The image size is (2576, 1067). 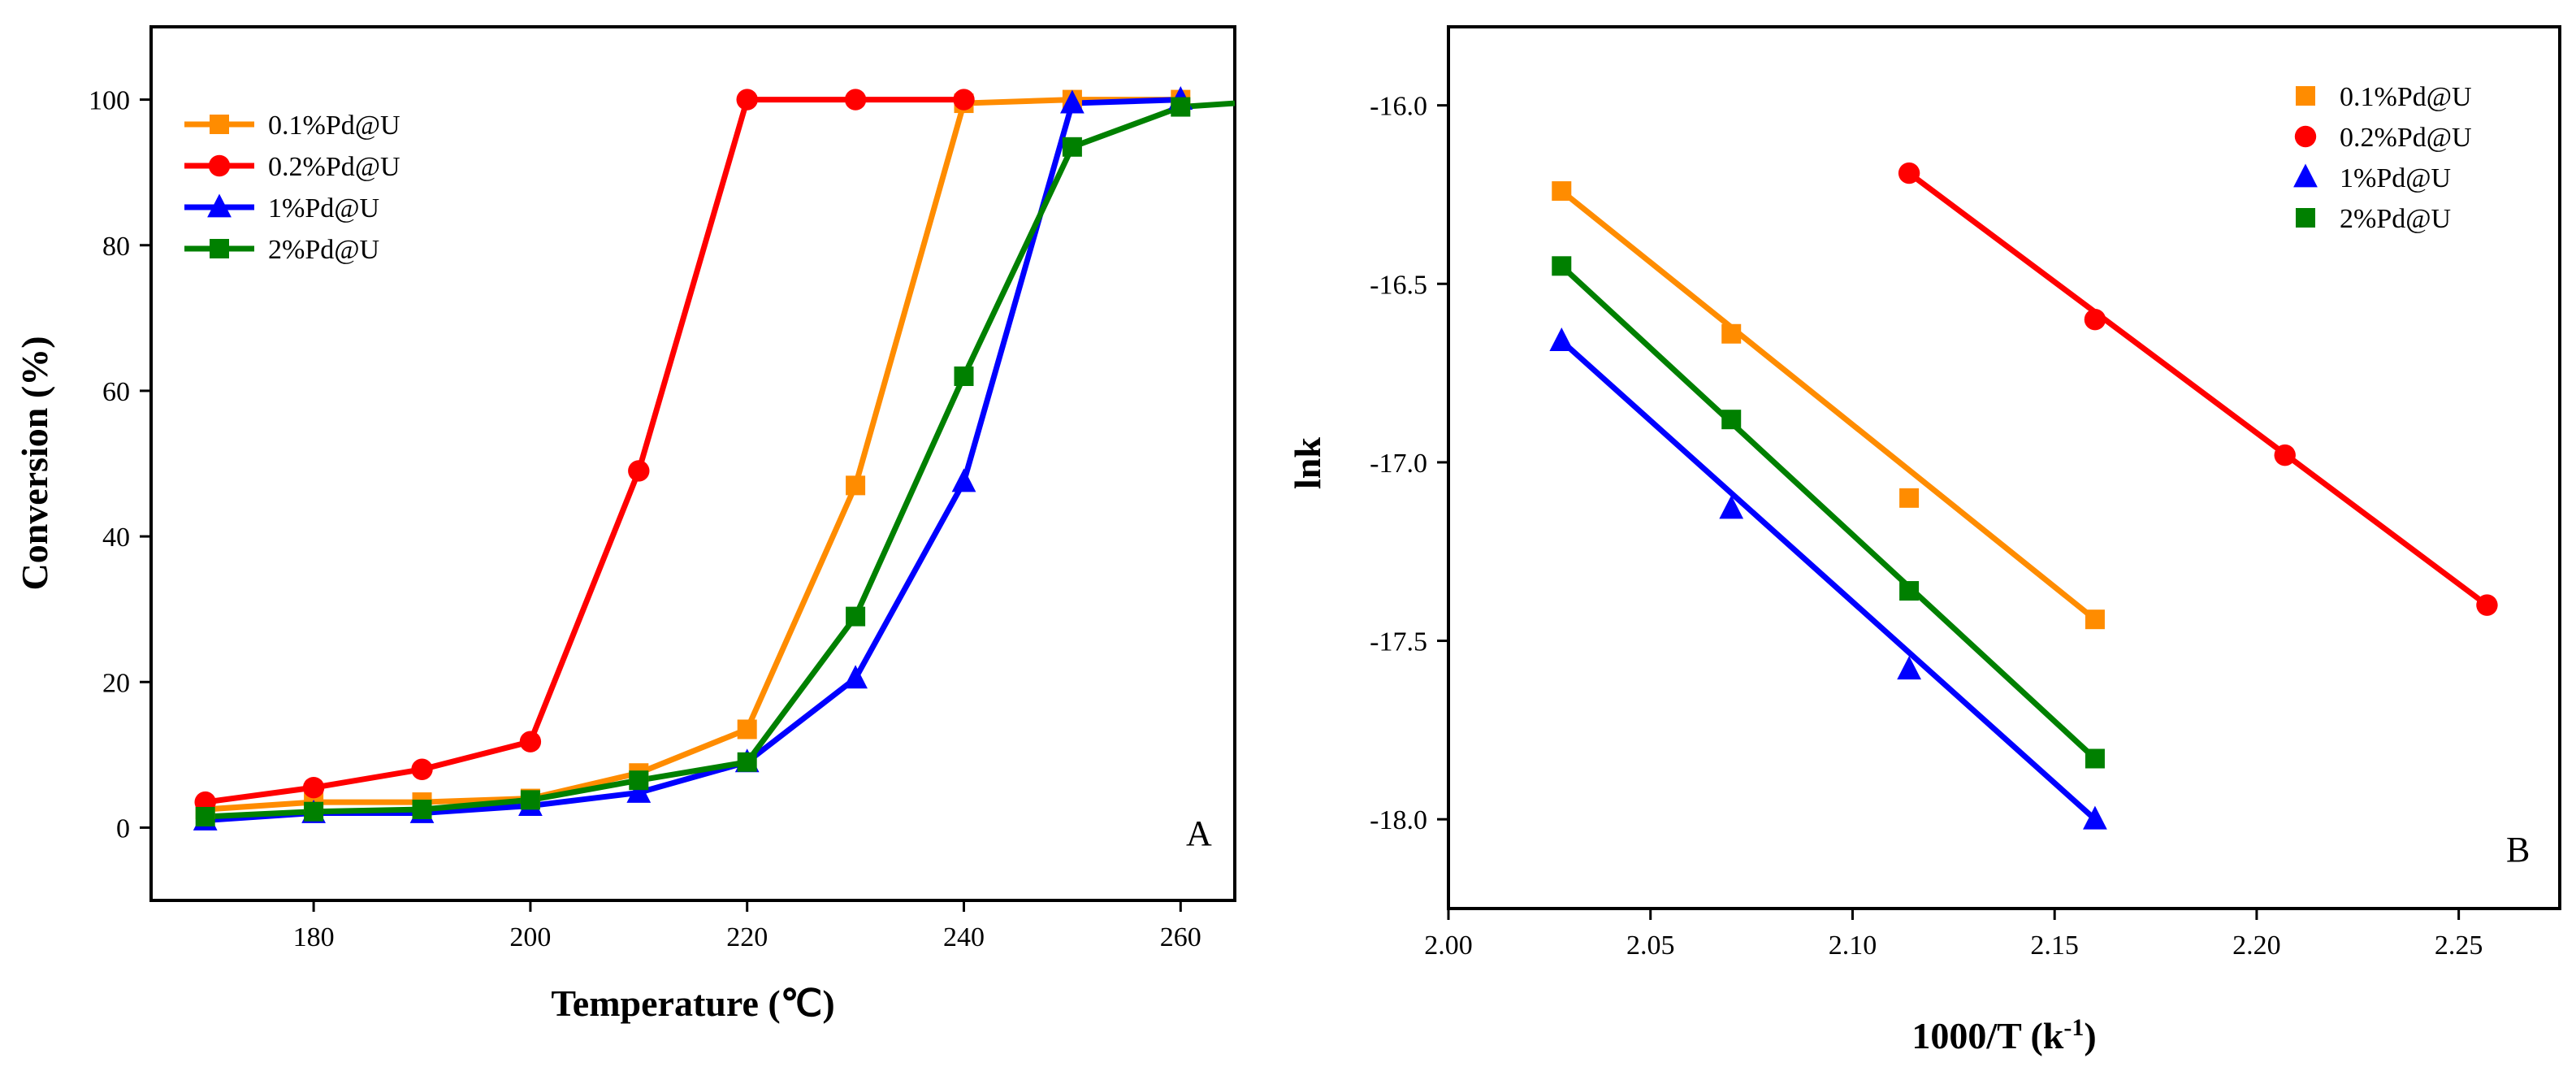 What do you see at coordinates (116, 538) in the screenshot?
I see `panel-a-y-tick-label: 40` at bounding box center [116, 538].